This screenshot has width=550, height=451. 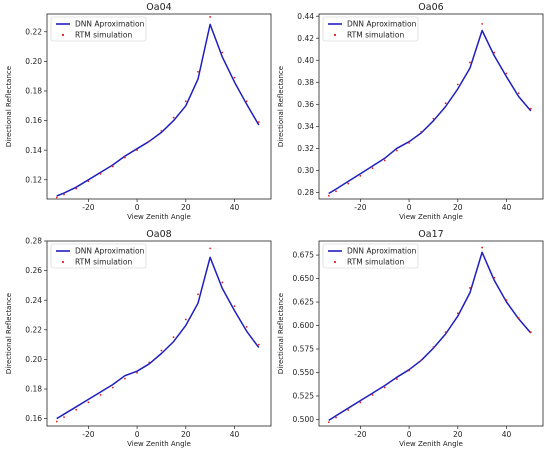 I want to click on y-tick-label: 0.32, so click(x=305, y=148).